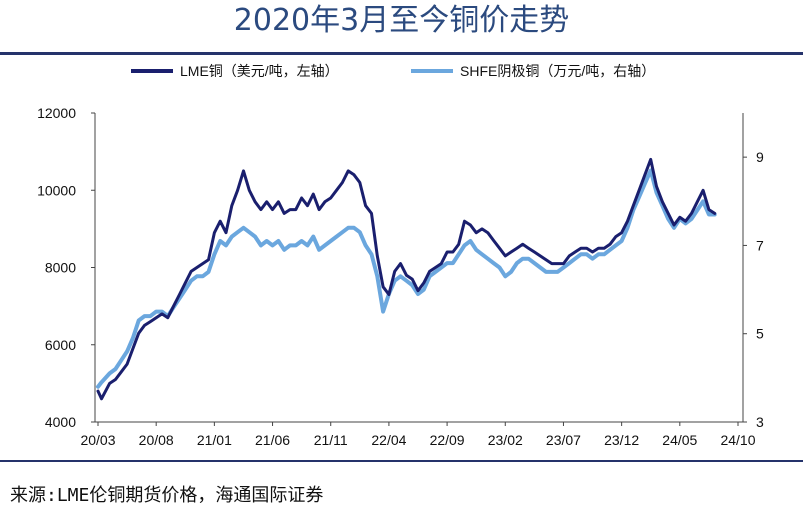 This screenshot has width=803, height=513. Describe the element at coordinates (401, 20) in the screenshot. I see `chart-title: 2020年3月至今铜价走势` at that location.